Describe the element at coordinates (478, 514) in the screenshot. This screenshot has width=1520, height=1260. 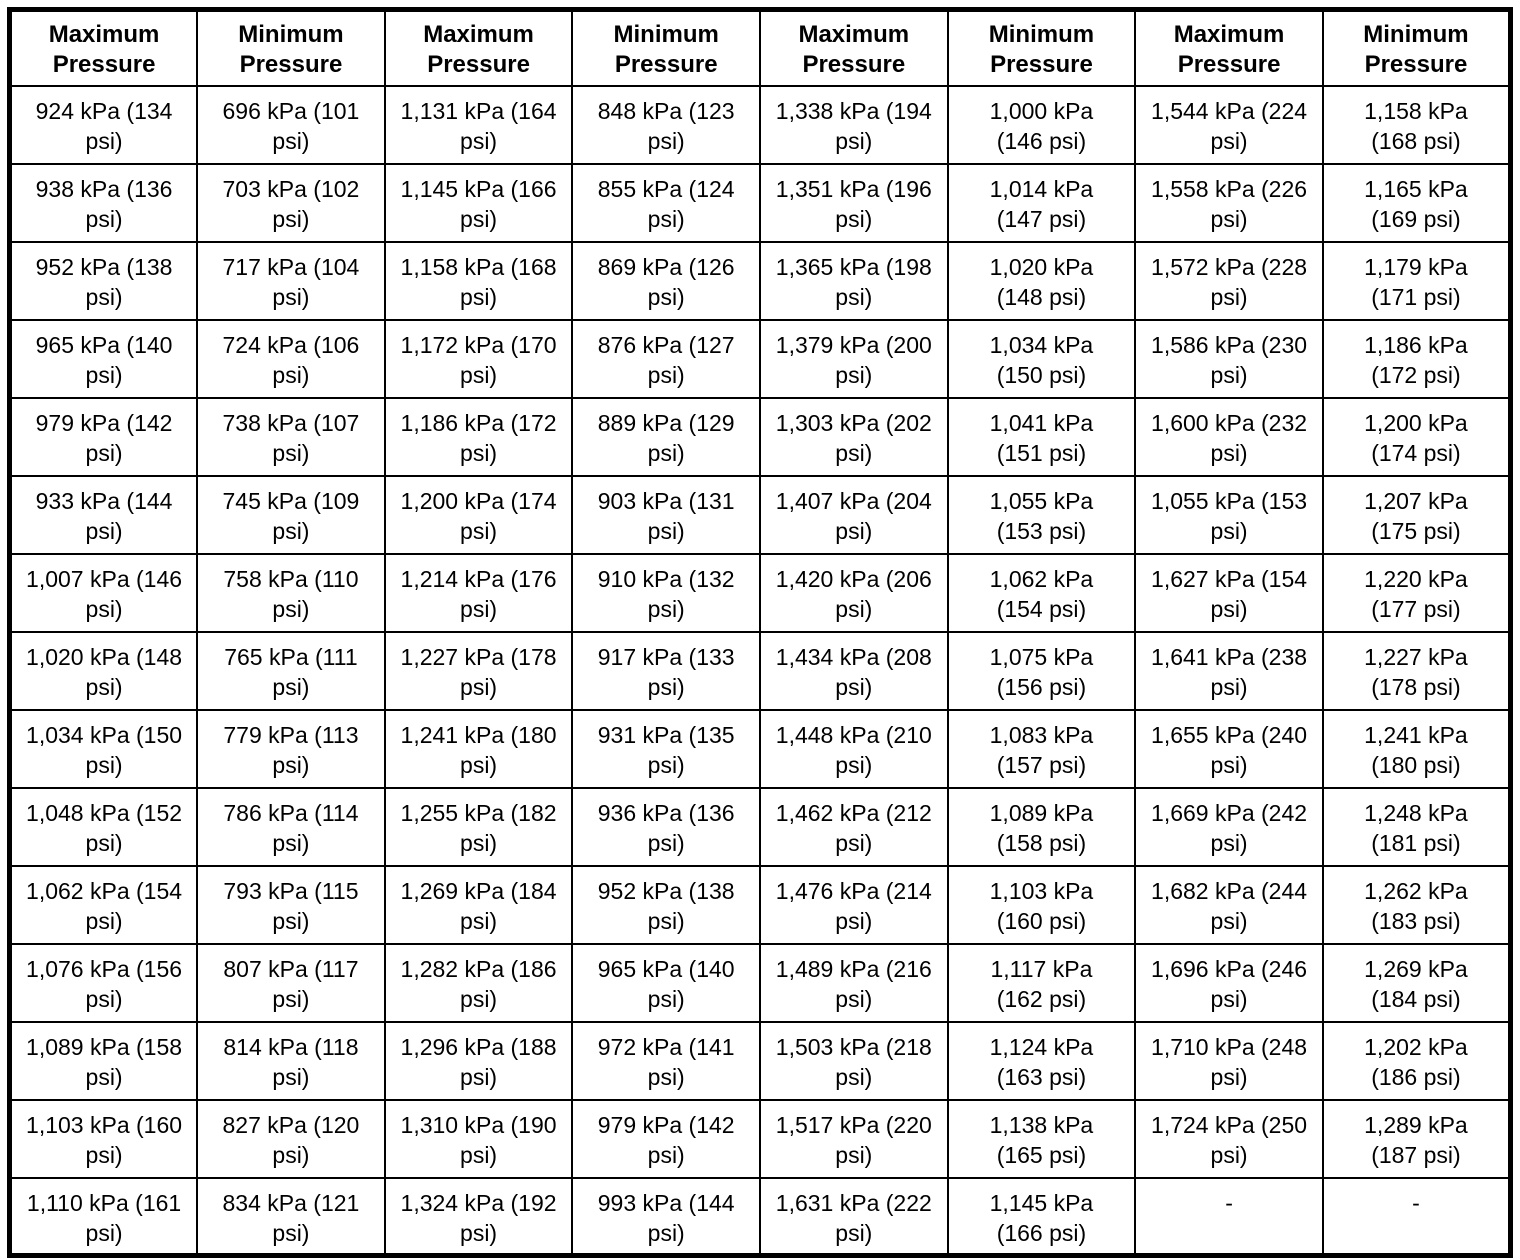
I see `table-cell: 1,200 kPa (174 psi)` at that location.